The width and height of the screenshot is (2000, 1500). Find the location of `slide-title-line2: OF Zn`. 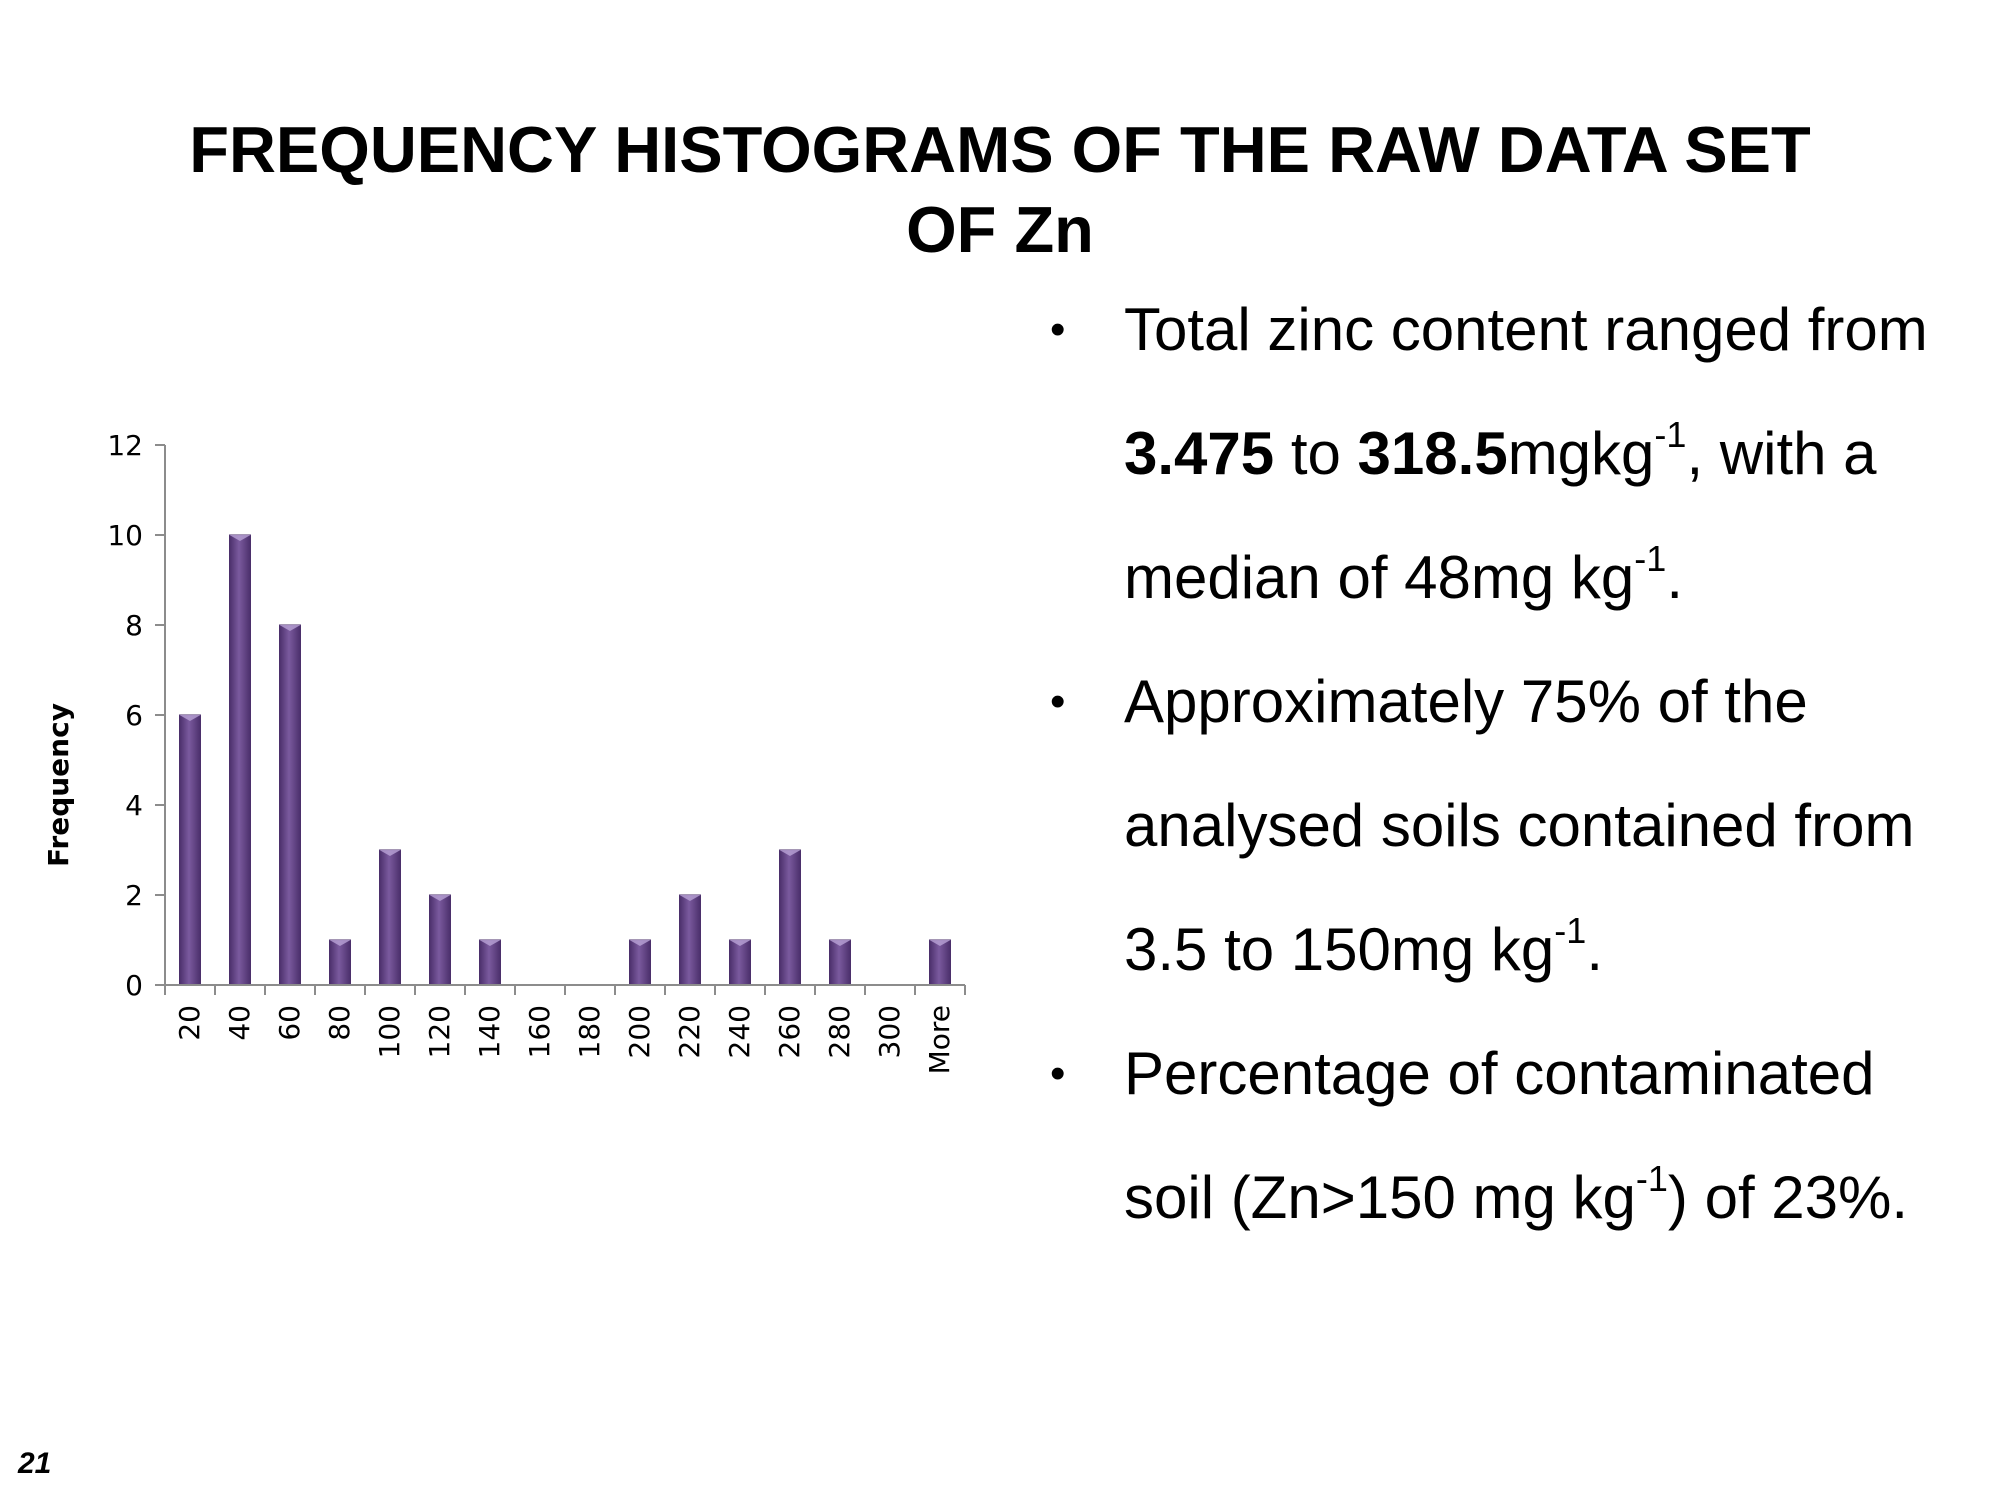

slide-title-line2: OF Zn is located at coordinates (1000, 229).